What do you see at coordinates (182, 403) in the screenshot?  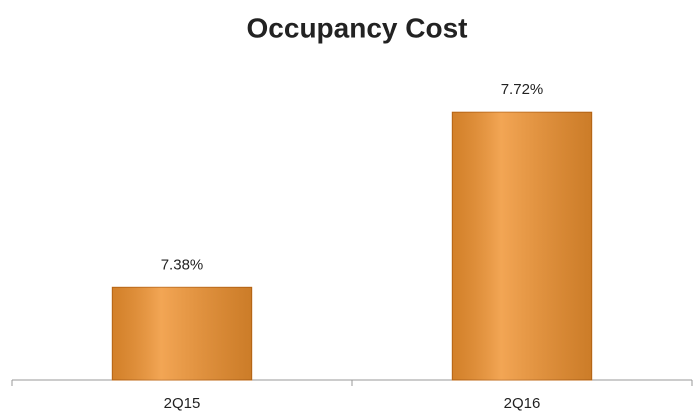 I see `x-tick-label: 2Q15` at bounding box center [182, 403].